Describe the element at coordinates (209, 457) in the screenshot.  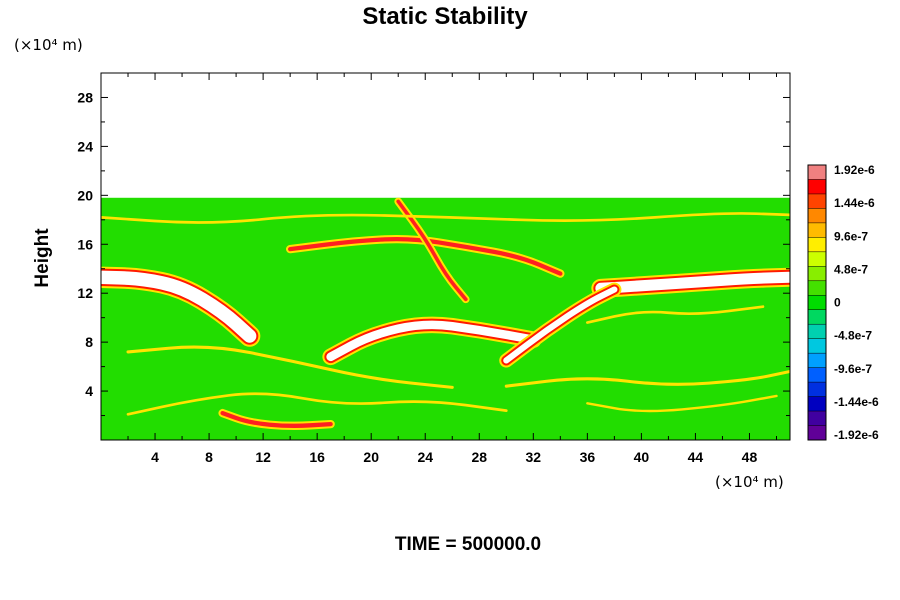
I see `x-tick-label: 8` at that location.